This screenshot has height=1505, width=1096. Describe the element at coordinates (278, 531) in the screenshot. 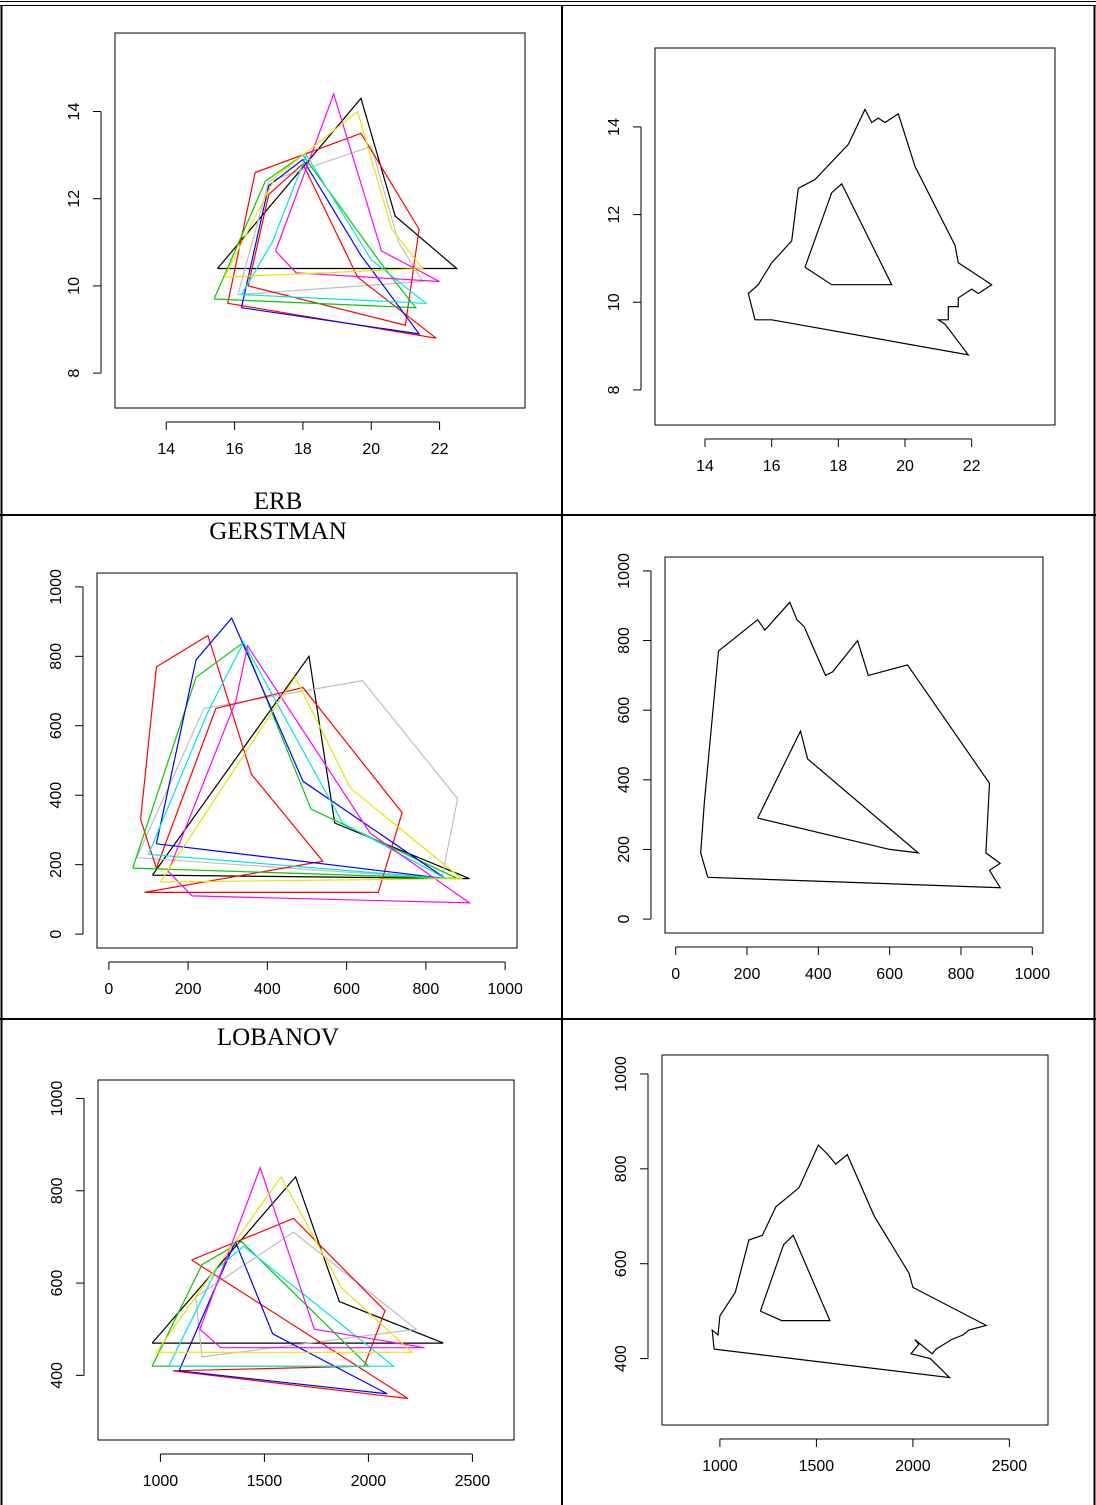

I see `row-title-gerstman: GERSTMAN` at that location.